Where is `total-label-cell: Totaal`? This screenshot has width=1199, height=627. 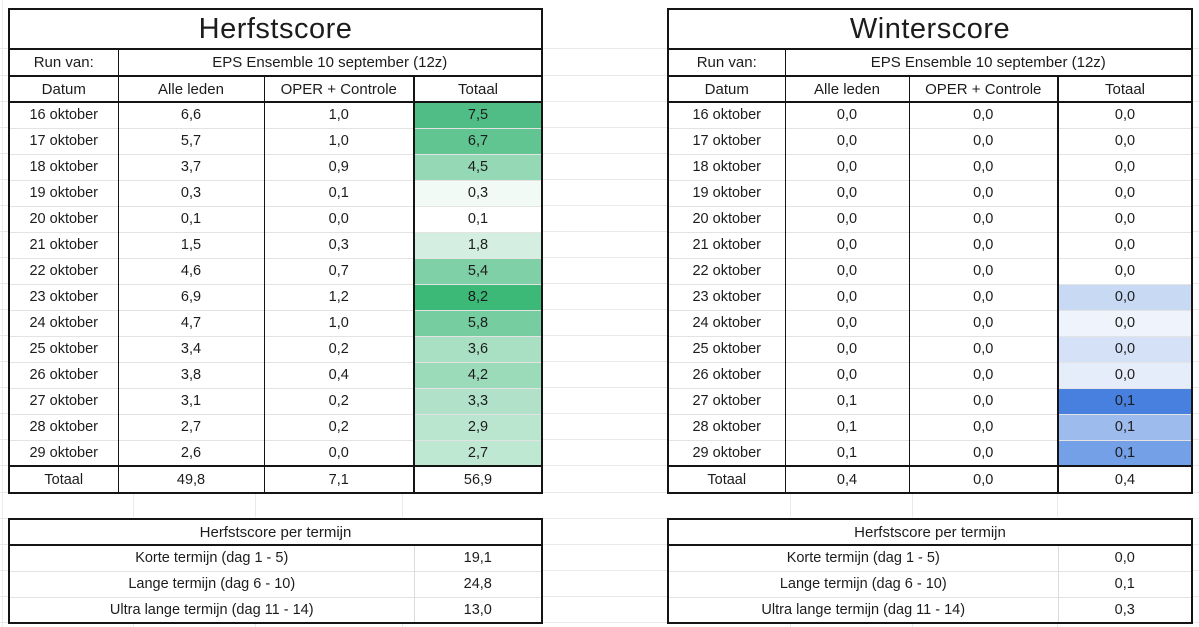
total-label-cell: Totaal is located at coordinates (63, 479).